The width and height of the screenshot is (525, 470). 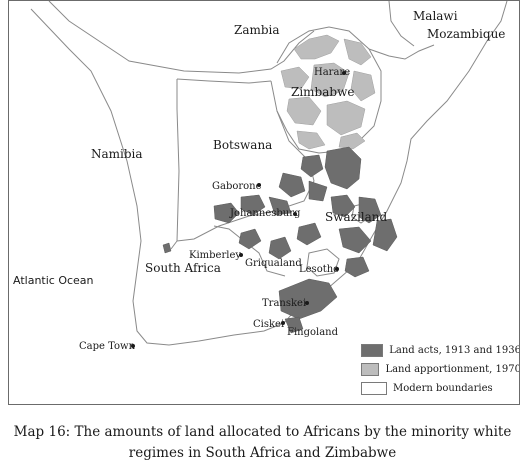 What do you see at coordinates (344, 73) in the screenshot?
I see `harare-dot` at bounding box center [344, 73].